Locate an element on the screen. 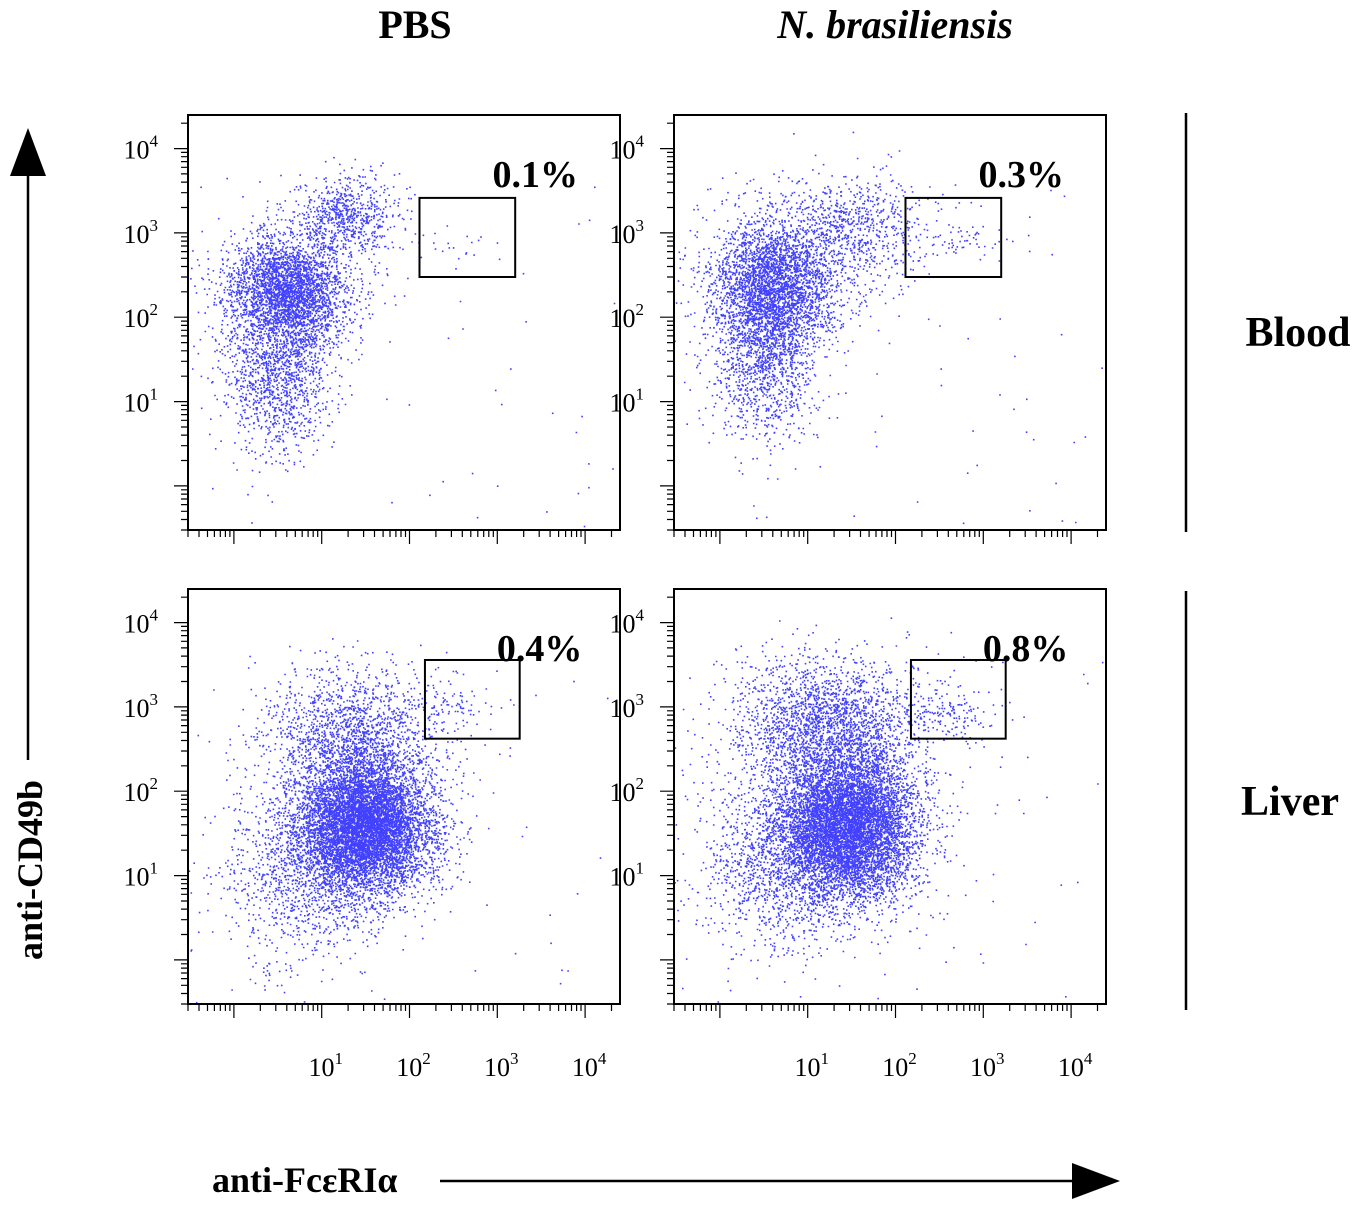  y-tick-label-0-2: 10² is located at coordinates (141, 316).